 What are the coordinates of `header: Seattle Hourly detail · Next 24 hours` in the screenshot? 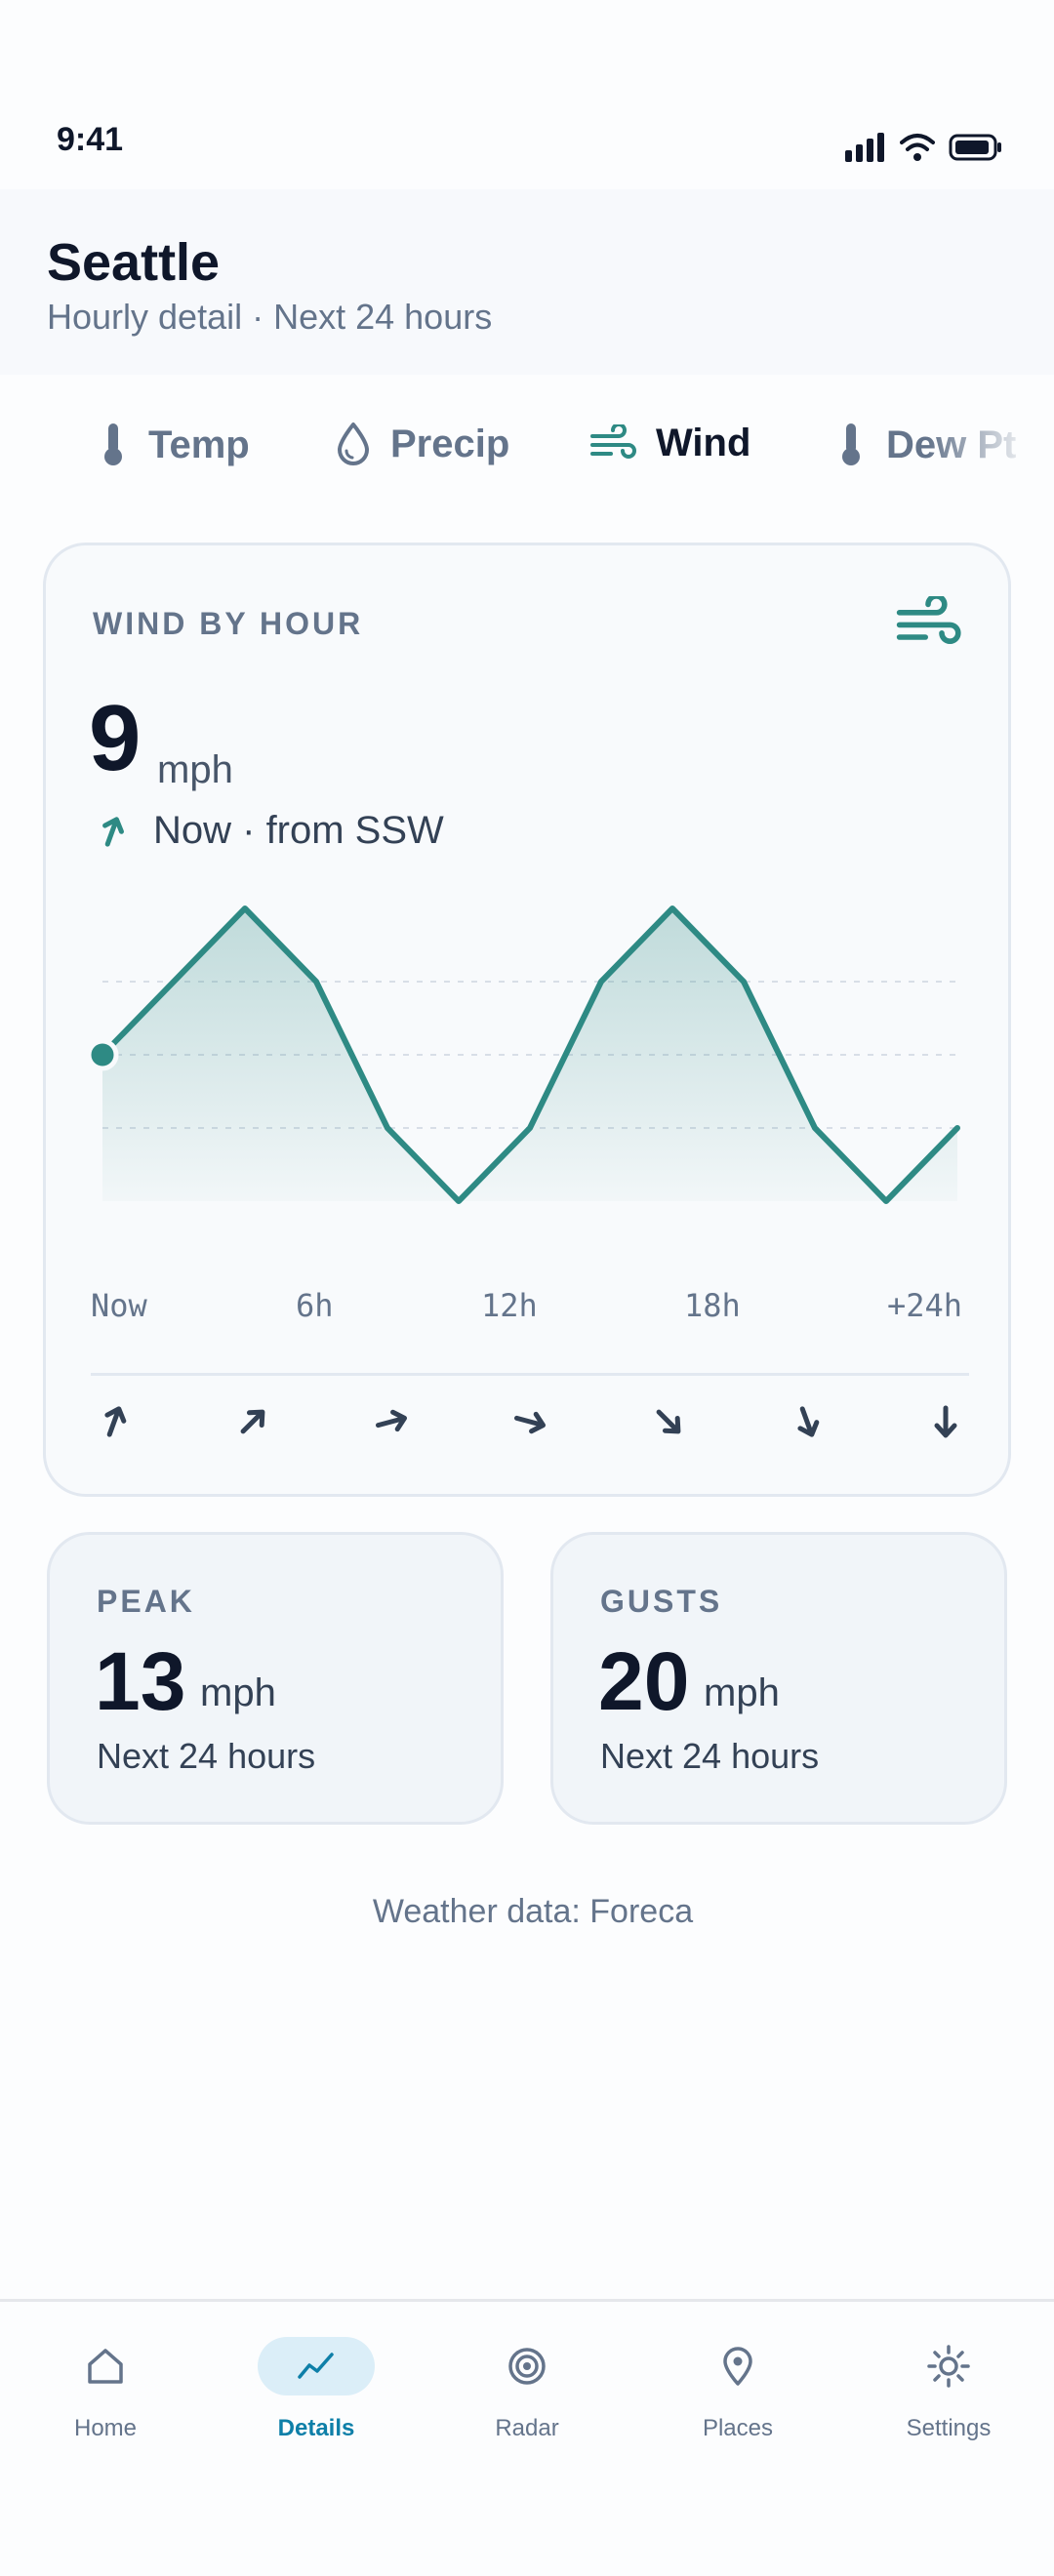 It's located at (527, 282).